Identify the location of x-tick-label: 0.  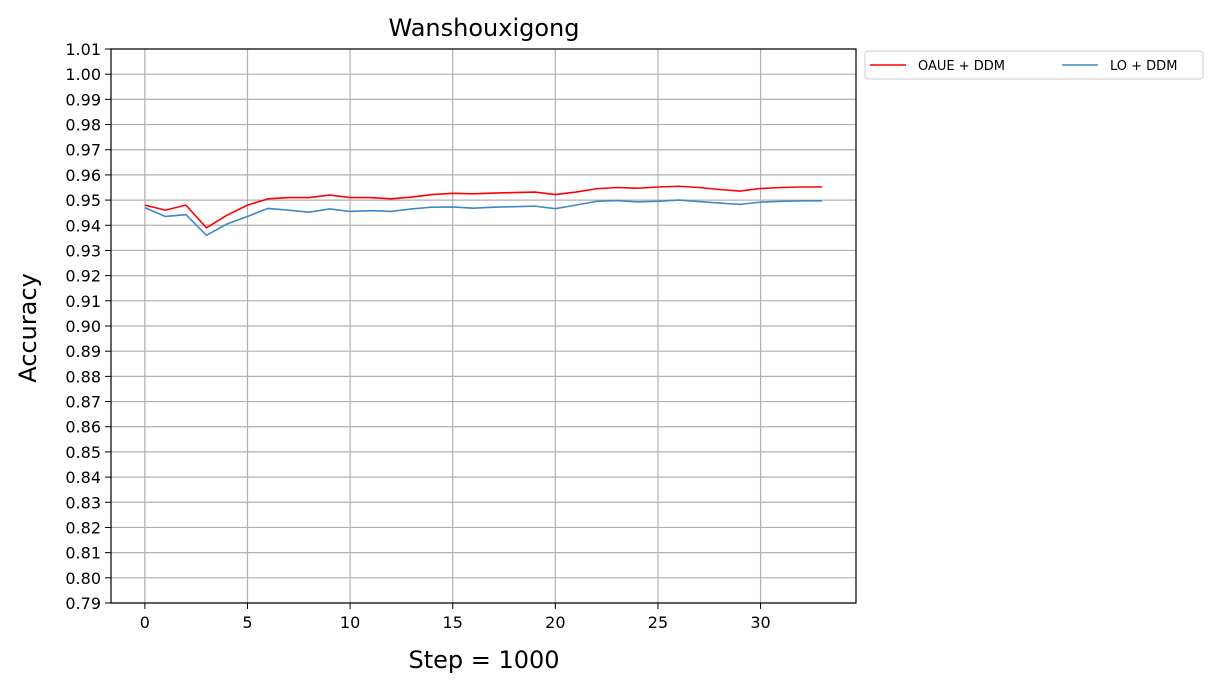
(145, 622).